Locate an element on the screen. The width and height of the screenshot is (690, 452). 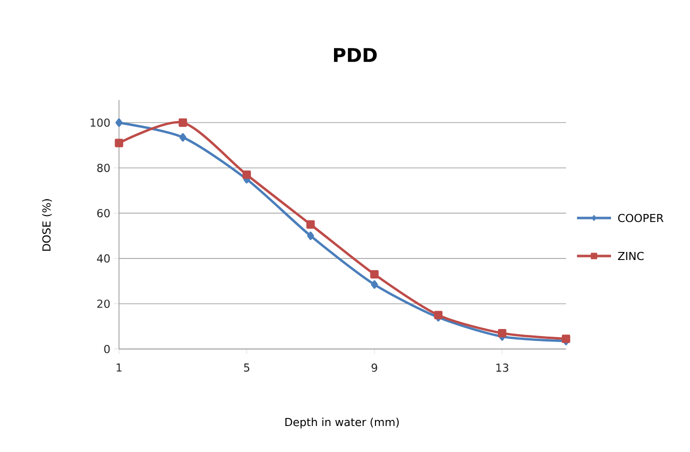
legend-label: ZINC is located at coordinates (631, 256).